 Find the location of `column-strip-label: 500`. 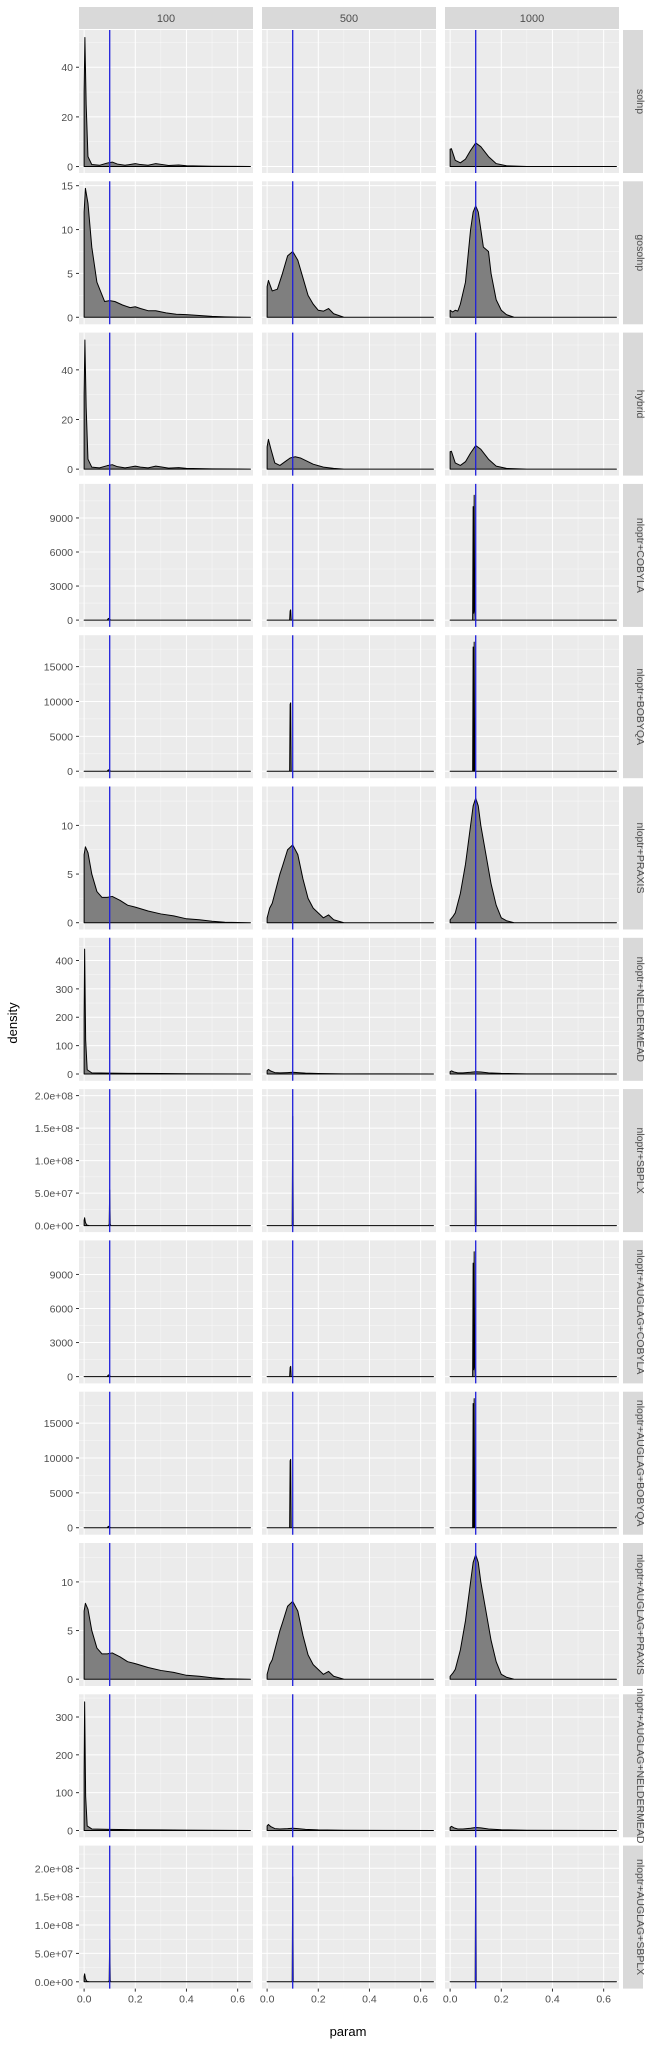

column-strip-label: 500 is located at coordinates (349, 19).